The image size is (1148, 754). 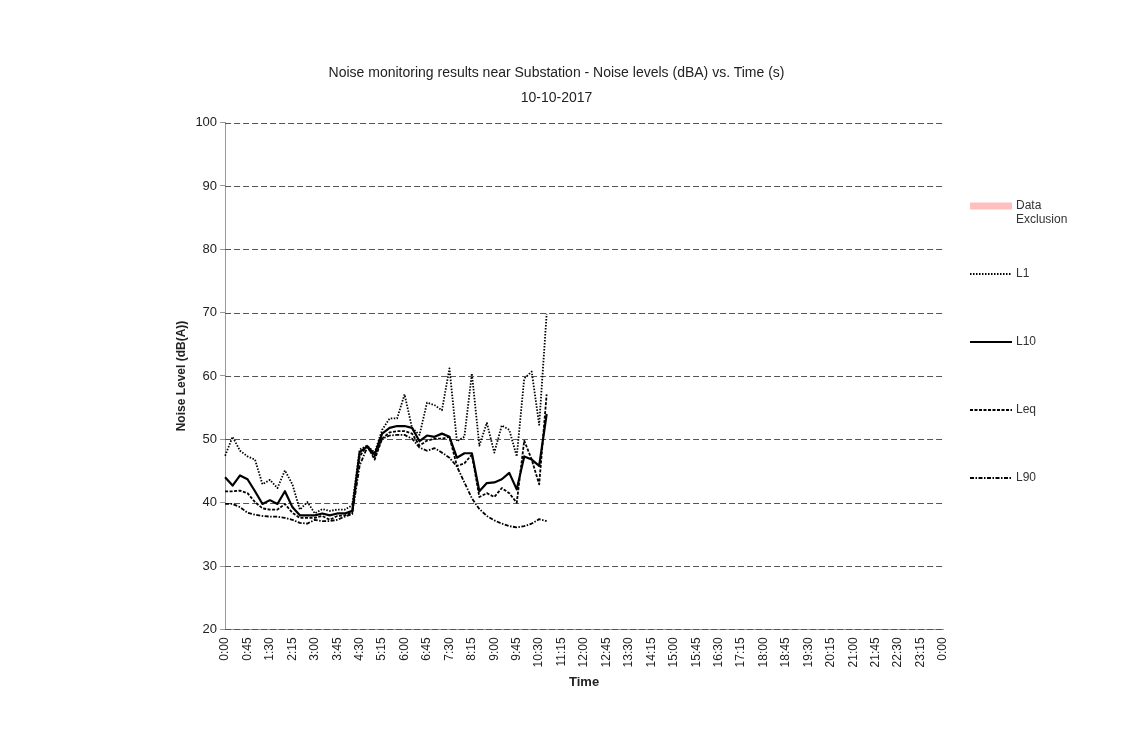 I want to click on x-tick-label: 0:45, so click(x=246, y=649).